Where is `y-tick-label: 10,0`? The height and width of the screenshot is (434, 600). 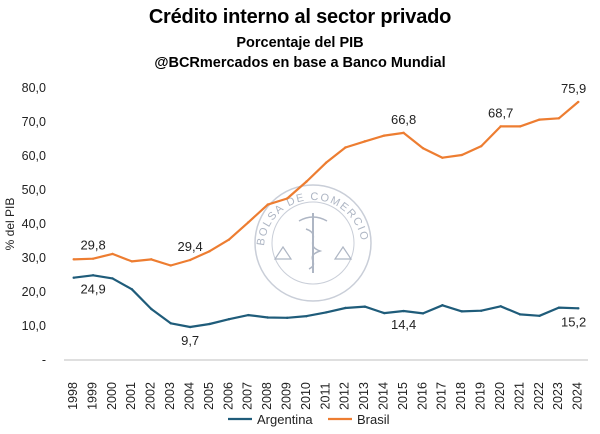 y-tick-label: 10,0 is located at coordinates (34, 326).